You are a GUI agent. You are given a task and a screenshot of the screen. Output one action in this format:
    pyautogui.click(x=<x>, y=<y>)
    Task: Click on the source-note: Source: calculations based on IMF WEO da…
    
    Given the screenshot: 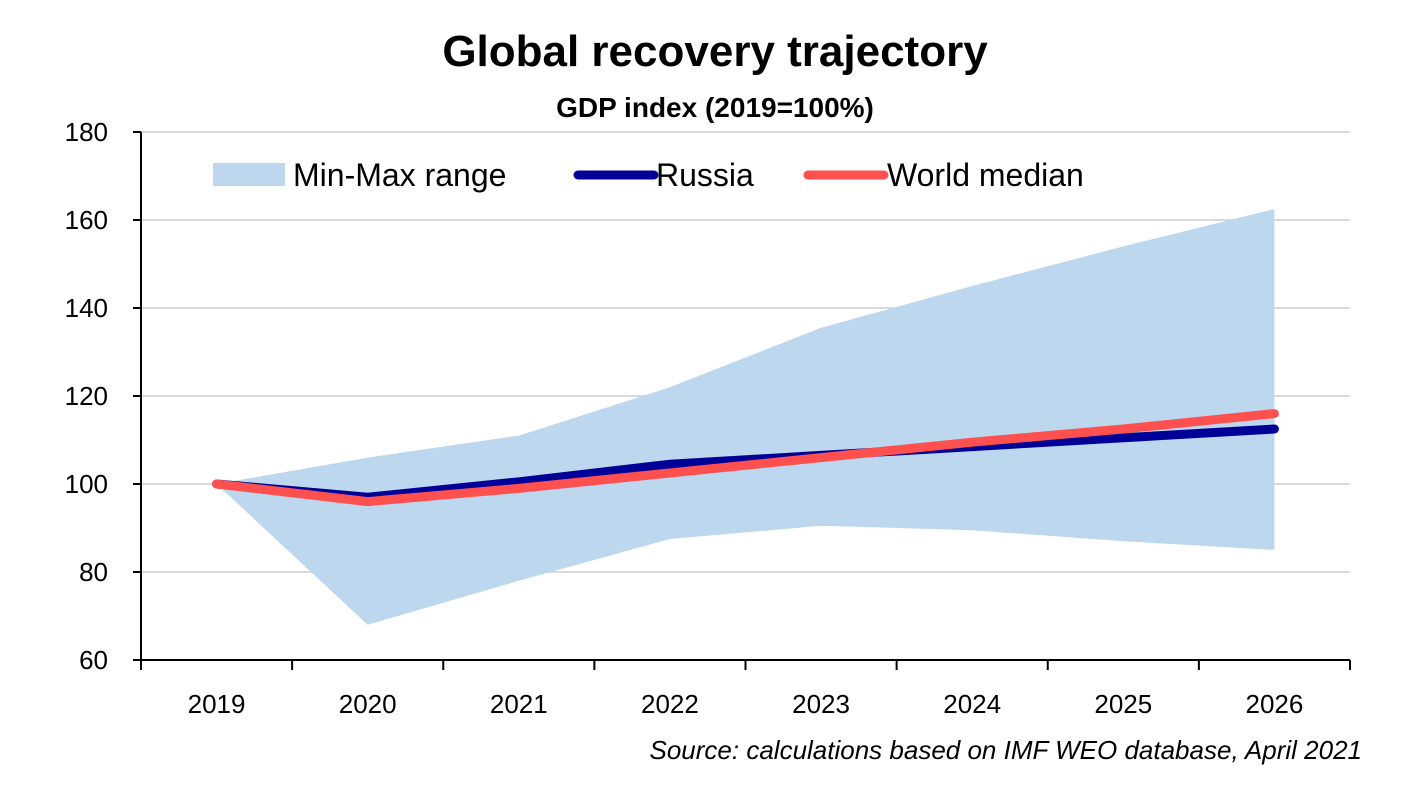 What is the action you would take?
    pyautogui.click(x=1006, y=750)
    